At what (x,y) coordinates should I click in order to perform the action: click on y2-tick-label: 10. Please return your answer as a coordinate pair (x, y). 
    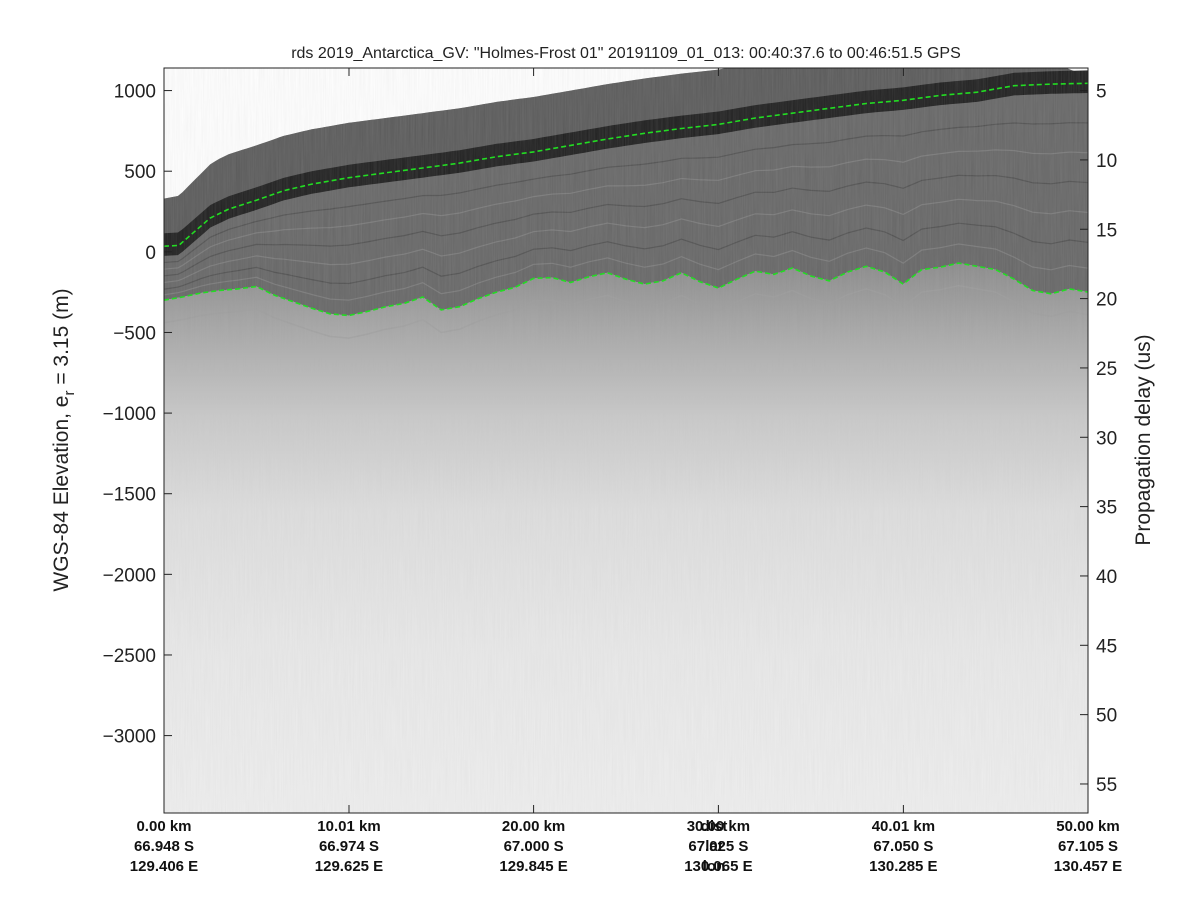
    Looking at the image, I should click on (1106, 161).